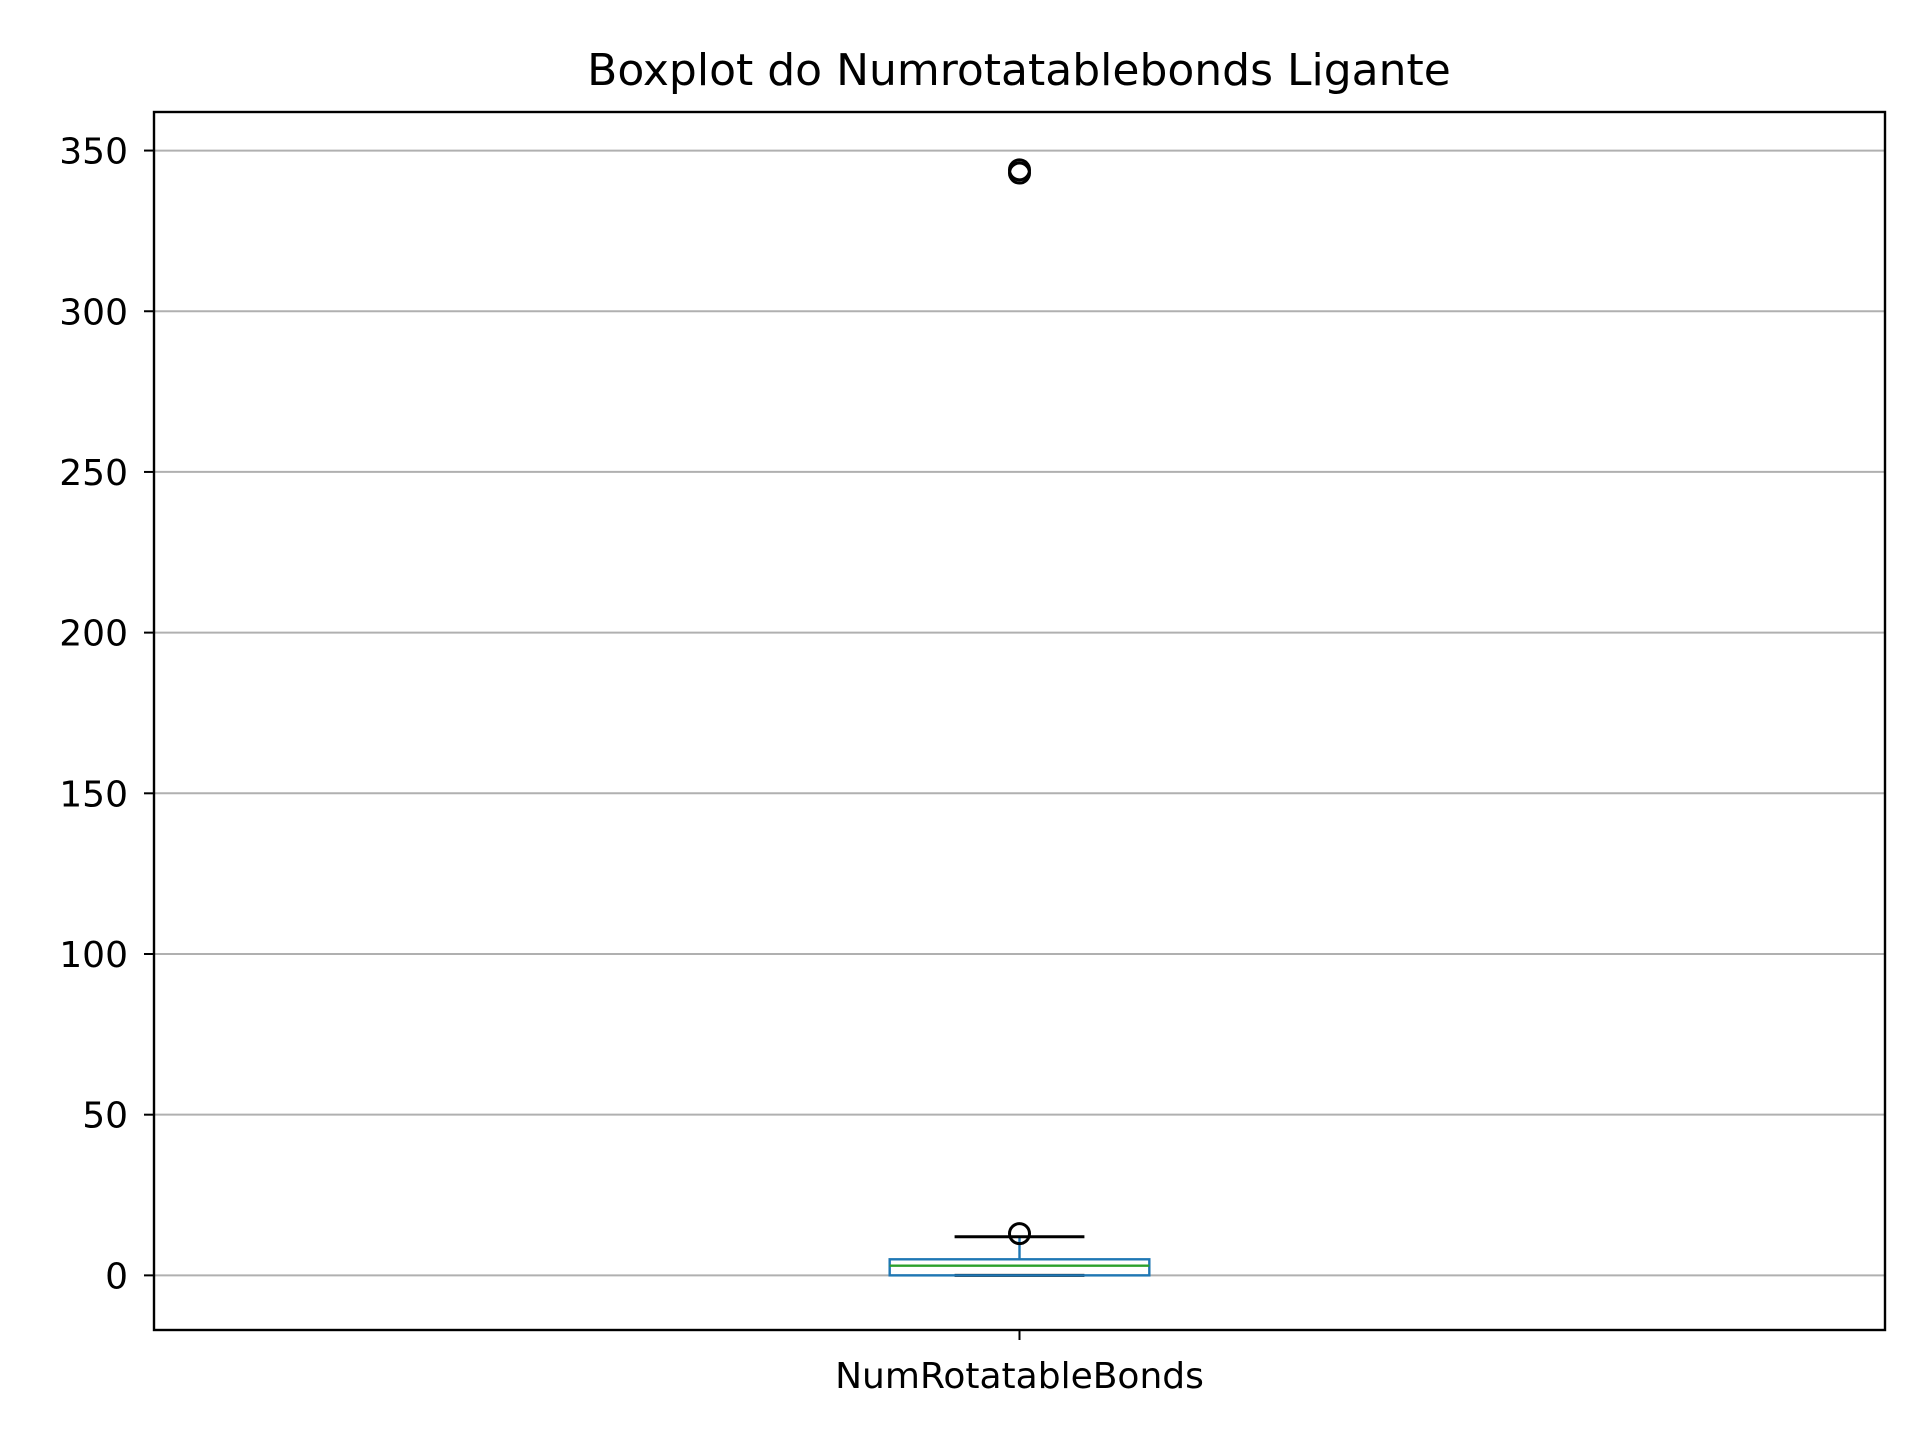 The width and height of the screenshot is (1920, 1440). What do you see at coordinates (93, 955) in the screenshot?
I see `y-tick-label: 100` at bounding box center [93, 955].